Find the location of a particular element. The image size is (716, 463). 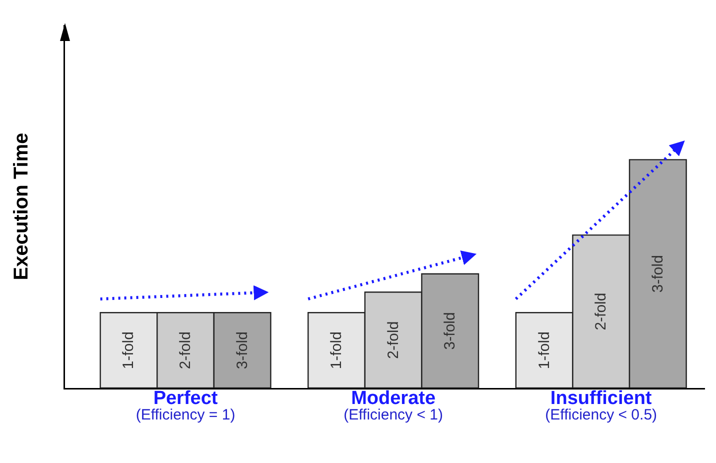

y-axis-title: Execution Time is located at coordinates (21, 206).